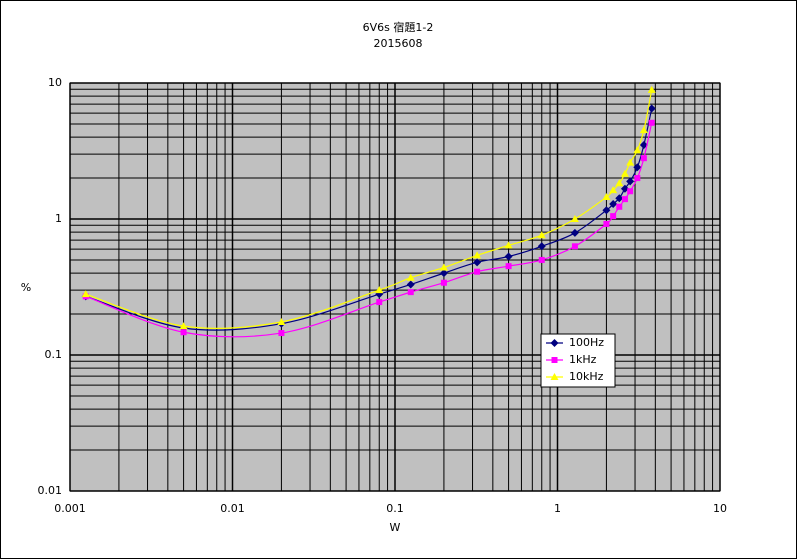 The image size is (797, 559). Describe the element at coordinates (720, 508) in the screenshot. I see `x-tick-label: 10` at that location.